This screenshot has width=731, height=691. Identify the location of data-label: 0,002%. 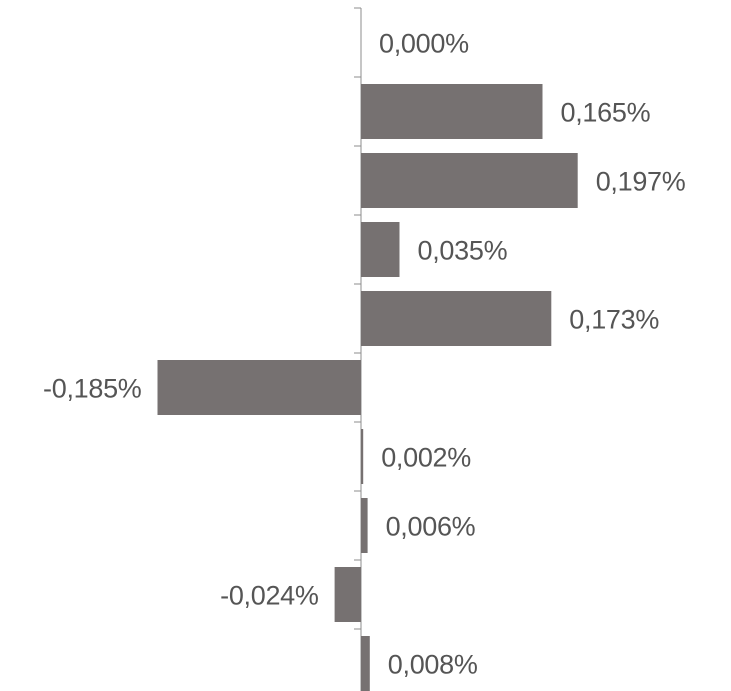
(426, 458).